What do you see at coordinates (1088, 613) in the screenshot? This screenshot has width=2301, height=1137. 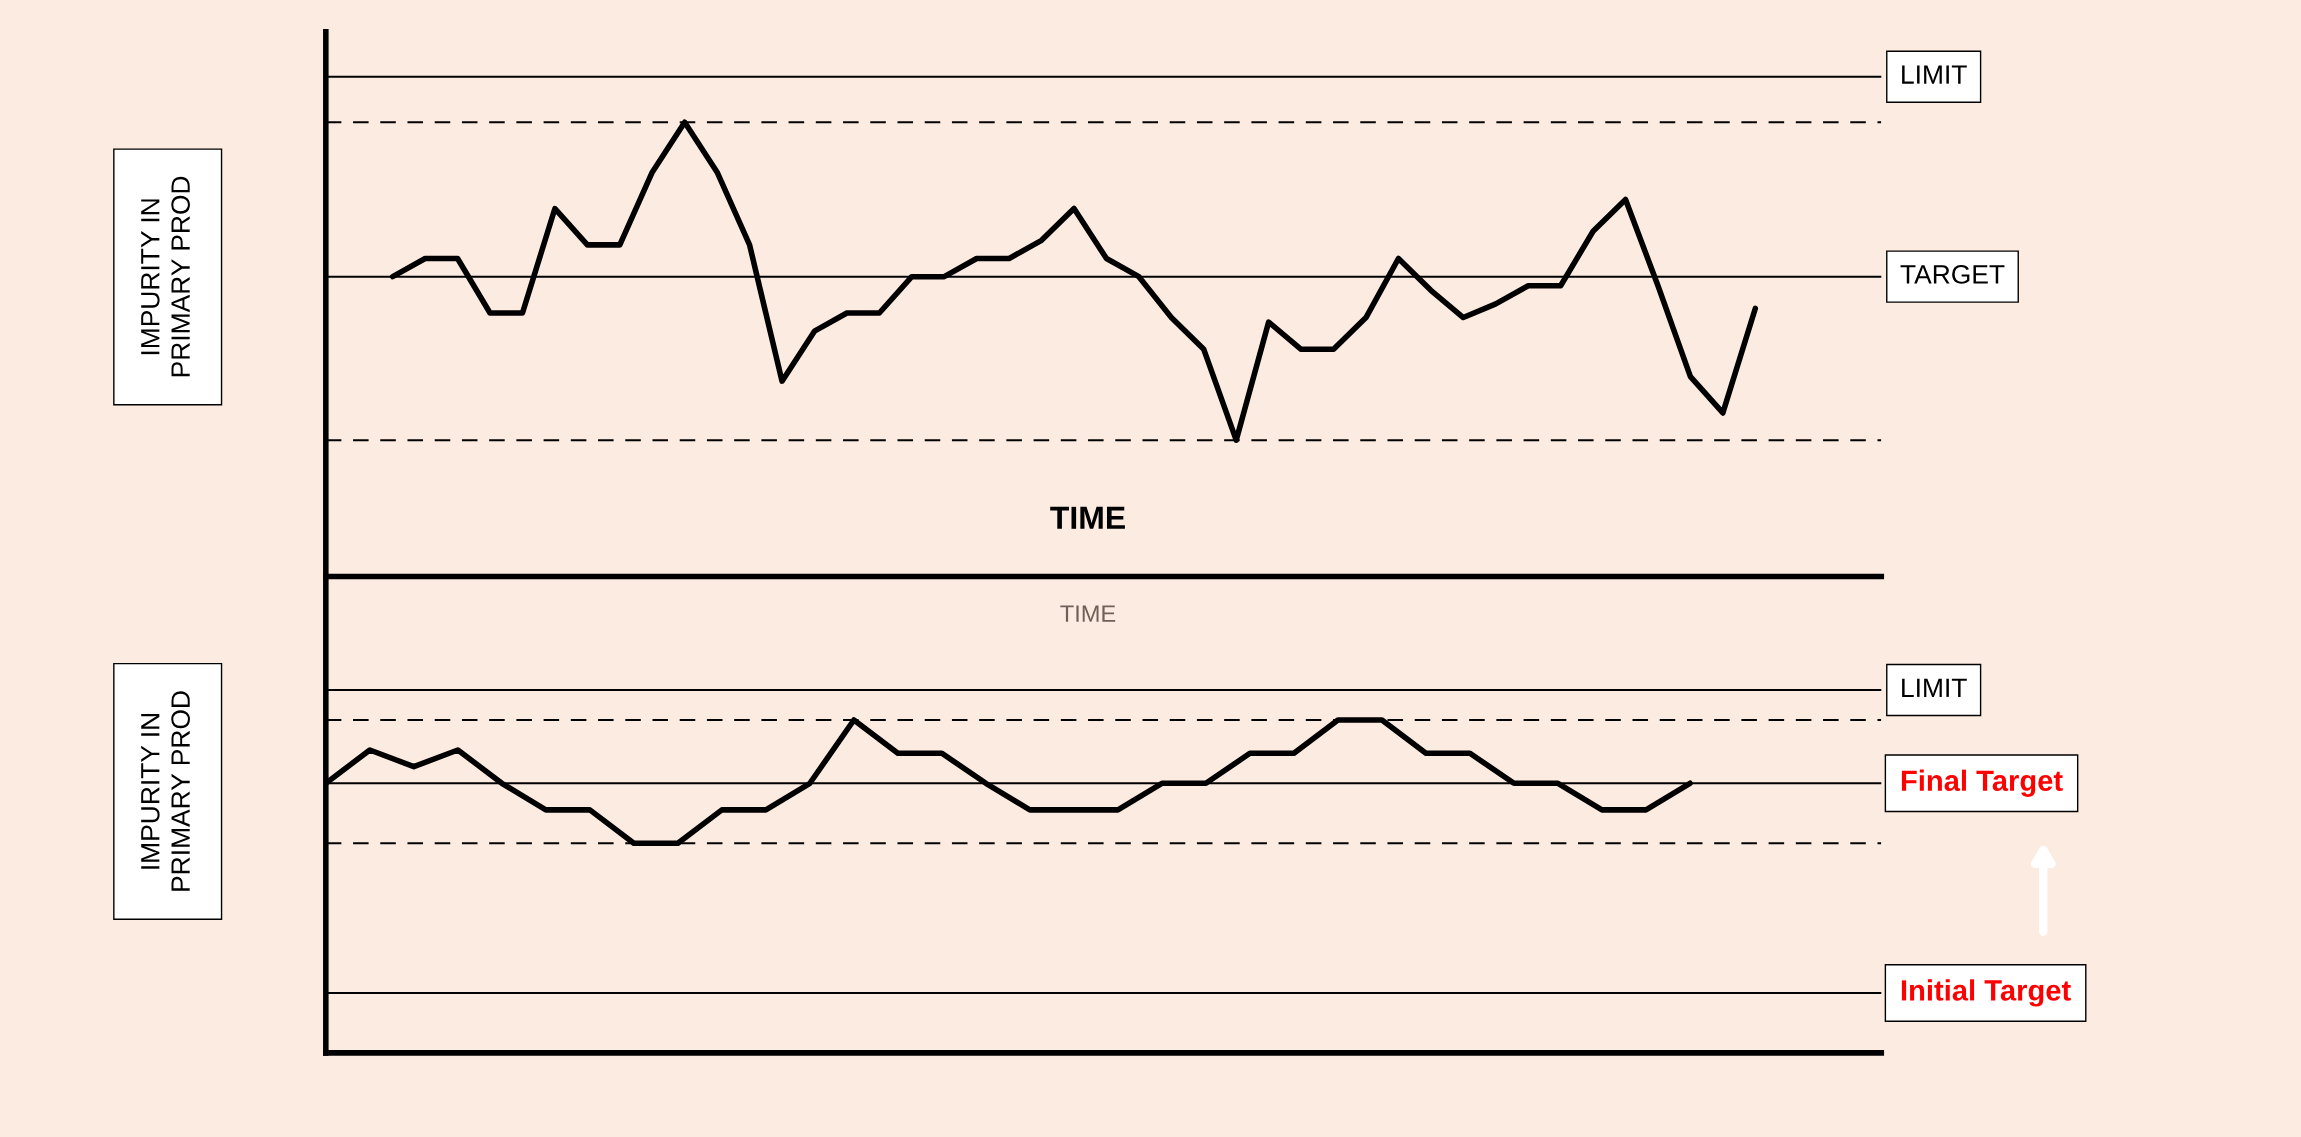 I see `text: TIME` at bounding box center [1088, 613].